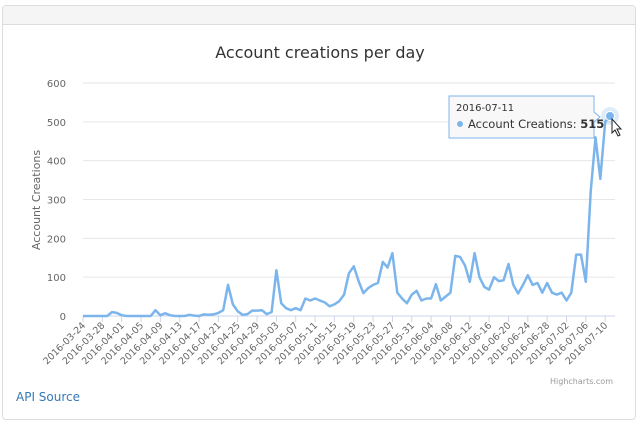  Describe the element at coordinates (581, 381) in the screenshot. I see `credits: Highcharts.com` at that location.